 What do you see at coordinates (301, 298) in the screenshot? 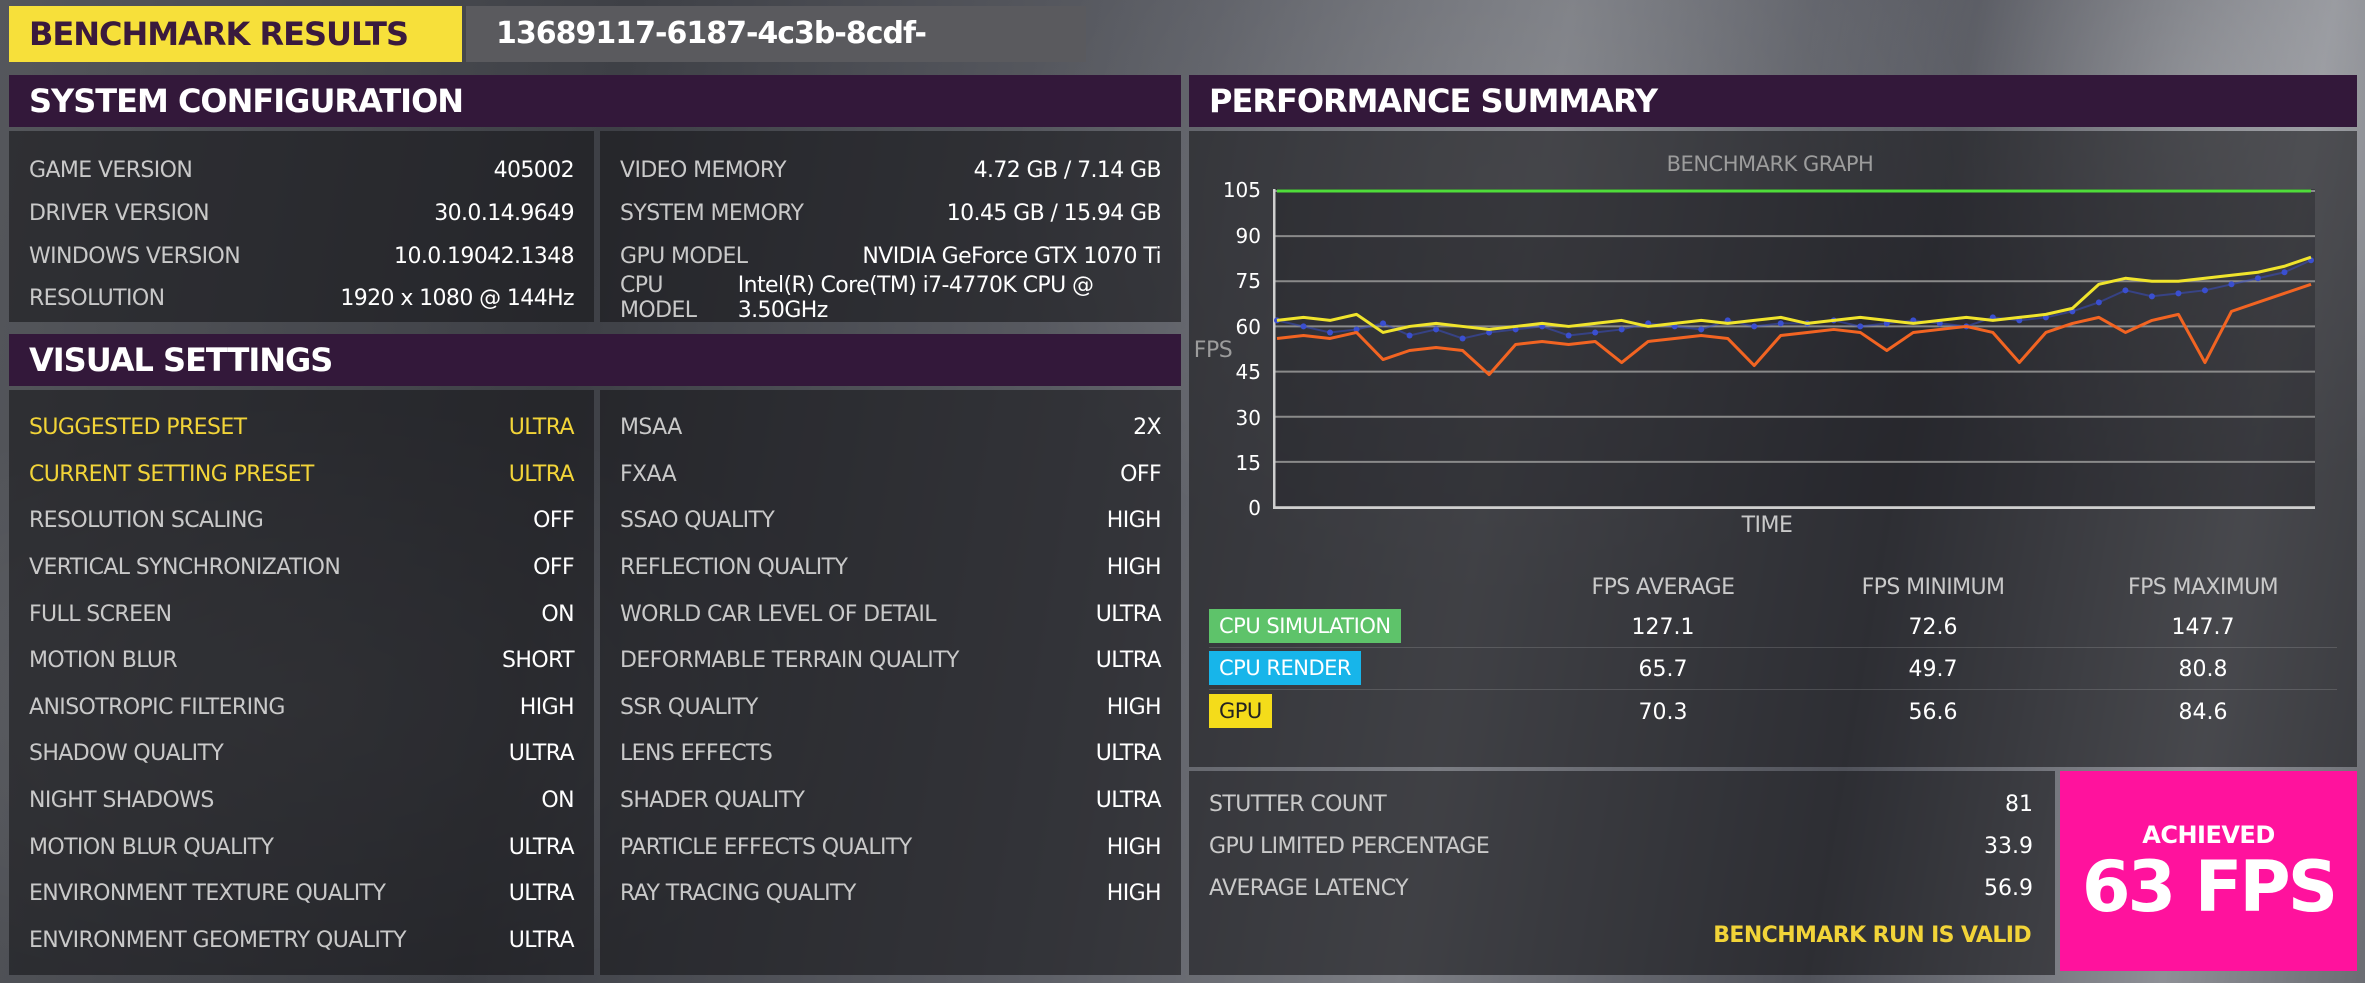
I see `config-row: RESOLUTION 1920 x 1080 @ 144Hz` at bounding box center [301, 298].